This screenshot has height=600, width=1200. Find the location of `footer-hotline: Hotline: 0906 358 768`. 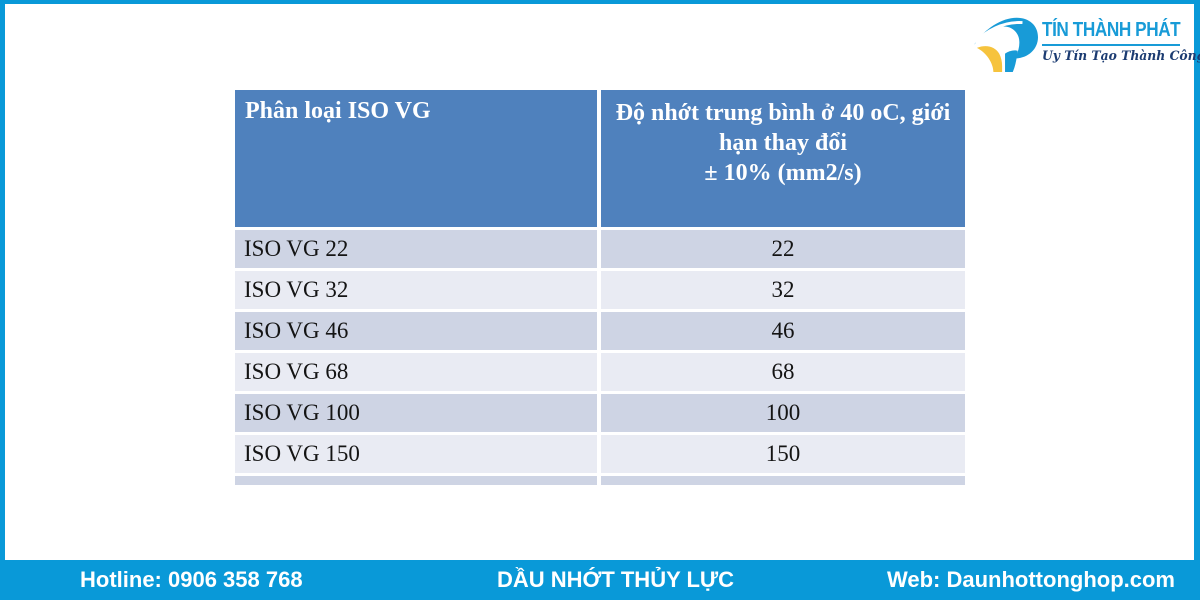

footer-hotline: Hotline: 0906 358 768 is located at coordinates (191, 579).